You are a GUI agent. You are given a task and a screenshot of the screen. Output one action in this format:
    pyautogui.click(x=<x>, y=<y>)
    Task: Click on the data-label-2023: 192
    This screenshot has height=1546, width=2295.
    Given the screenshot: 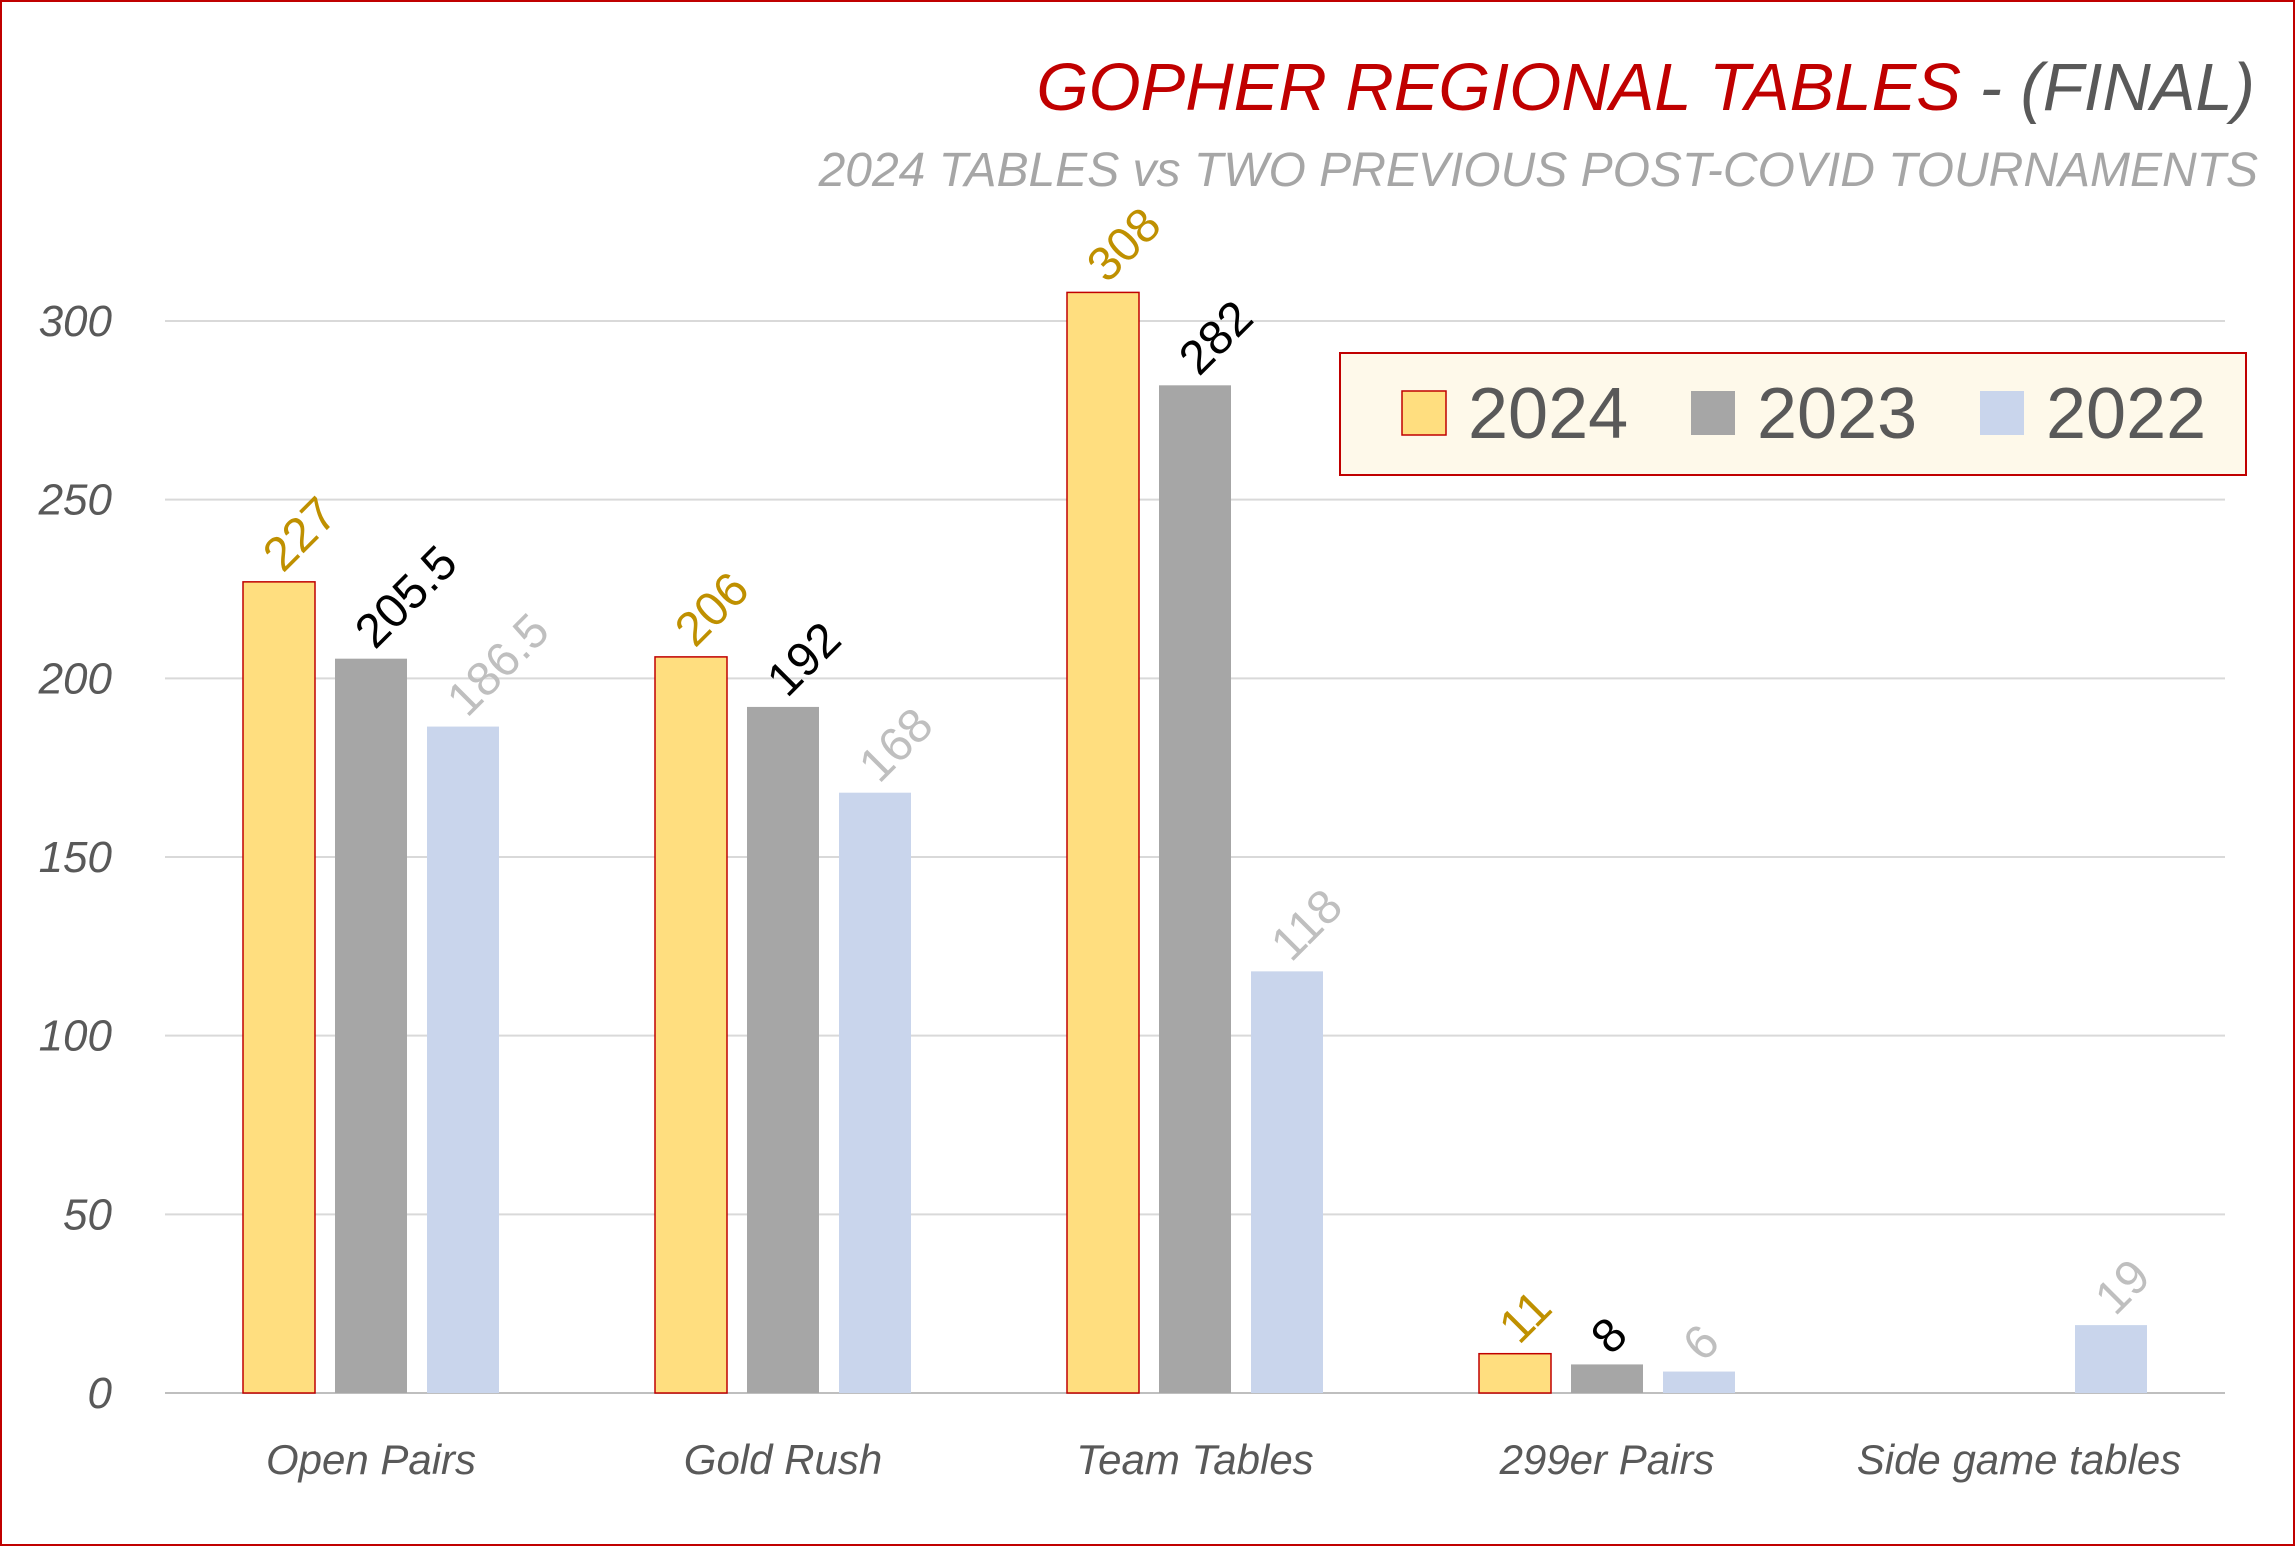 What is the action you would take?
    pyautogui.click(x=804, y=660)
    